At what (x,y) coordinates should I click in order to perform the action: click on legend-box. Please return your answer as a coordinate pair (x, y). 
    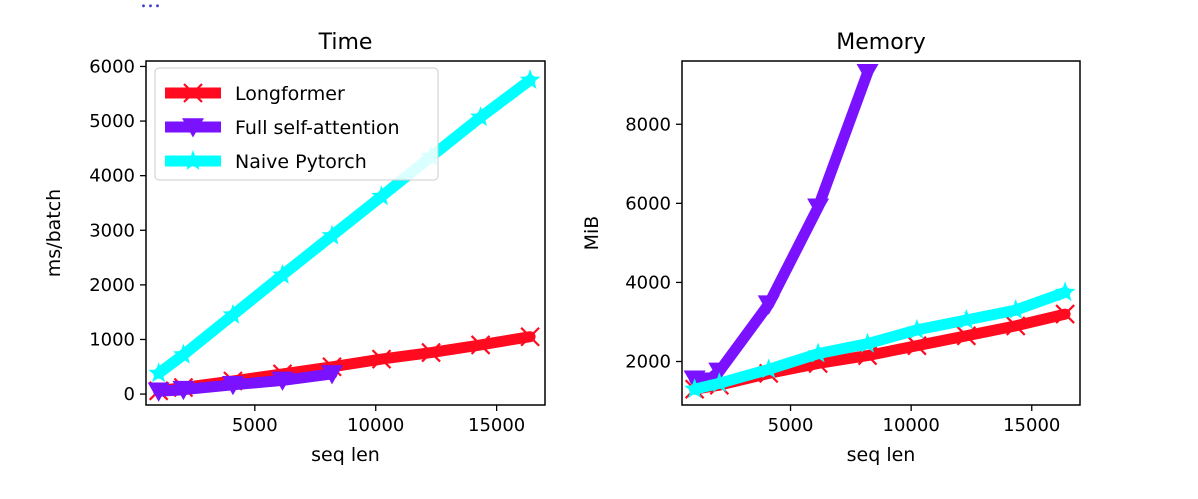
    Looking at the image, I should click on (296, 124).